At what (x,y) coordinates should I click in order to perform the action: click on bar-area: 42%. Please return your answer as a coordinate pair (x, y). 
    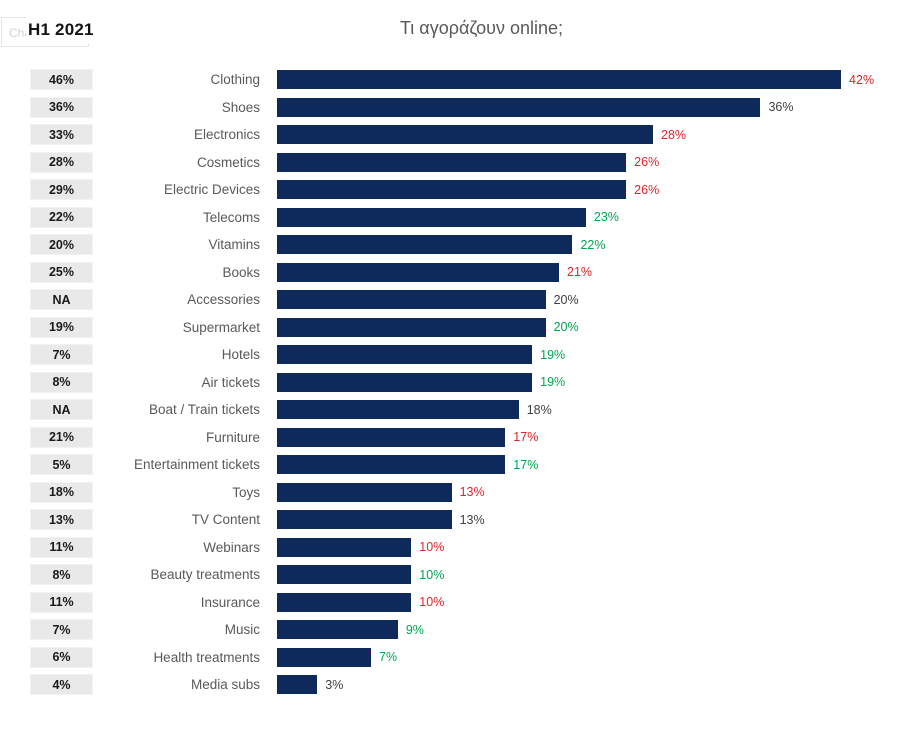
    Looking at the image, I should click on (576, 80).